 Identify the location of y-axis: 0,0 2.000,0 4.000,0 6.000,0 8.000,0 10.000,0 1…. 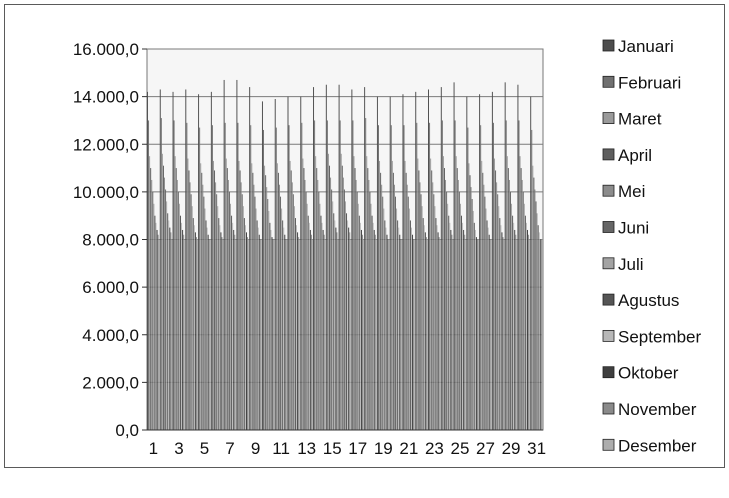
(110, 240).